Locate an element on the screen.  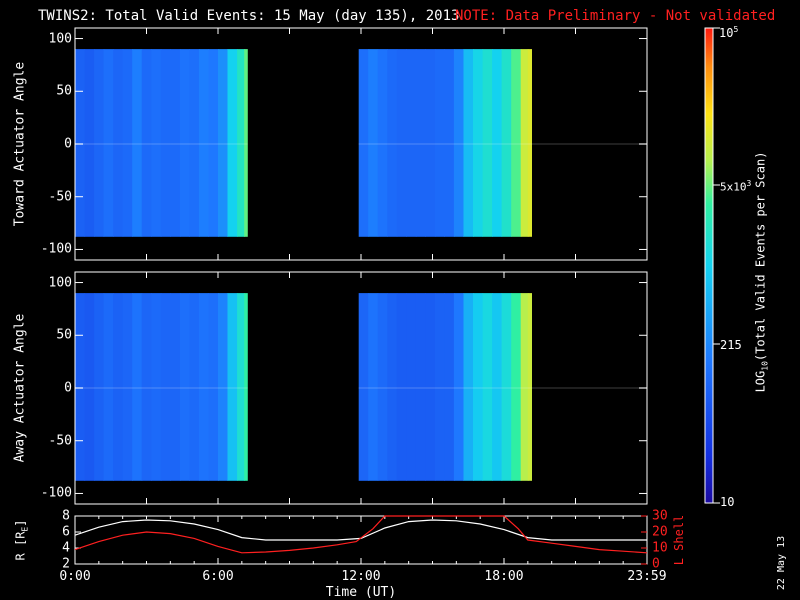
preliminary-note: NOTE: Data Preliminary - Not validated is located at coordinates (615, 16).